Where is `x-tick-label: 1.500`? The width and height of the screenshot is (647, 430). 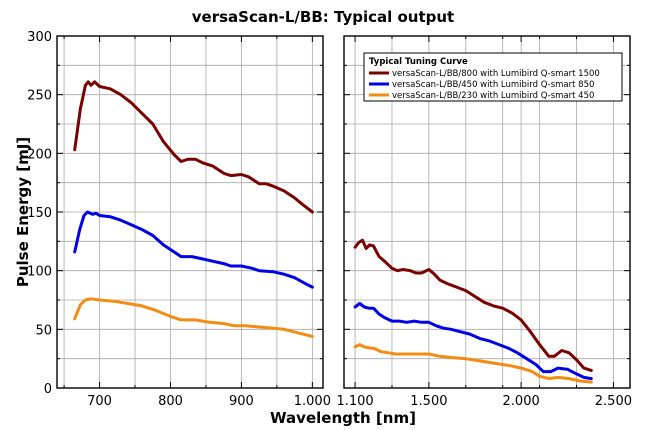
x-tick-label: 1.500 is located at coordinates (428, 401).